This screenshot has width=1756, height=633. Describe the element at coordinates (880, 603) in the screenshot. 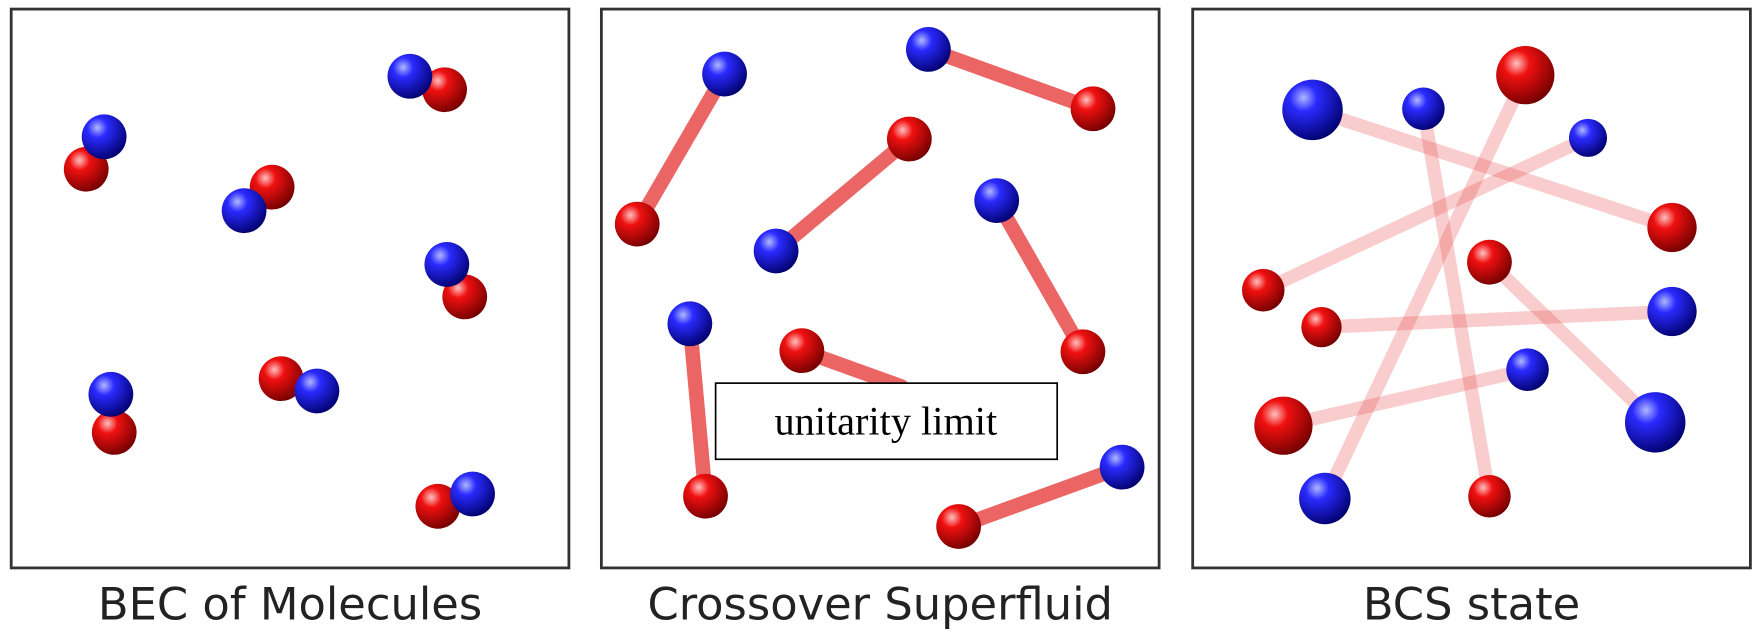

I see `panel-title: Crossover Superfluid` at that location.